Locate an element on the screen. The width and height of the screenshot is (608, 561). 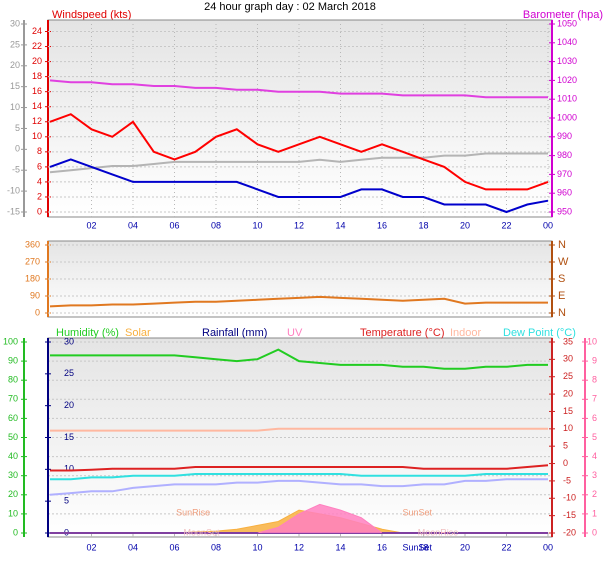
area is located at coordinates (299, 518).